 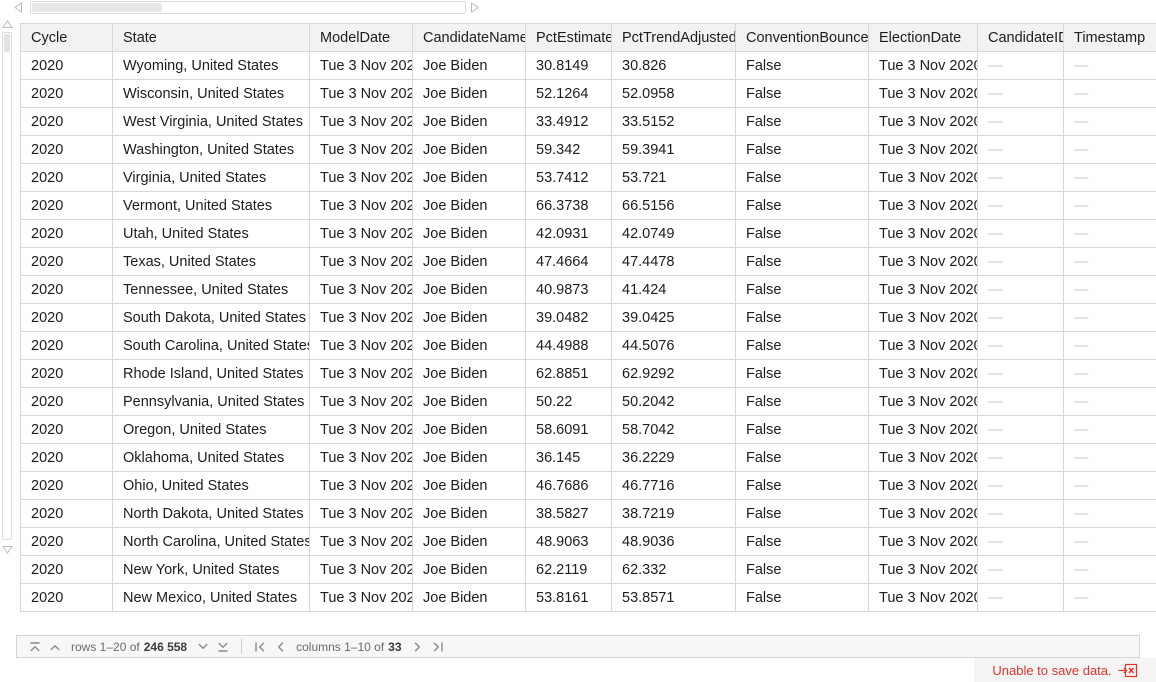 I want to click on h-scroll-track, so click(x=248, y=7).